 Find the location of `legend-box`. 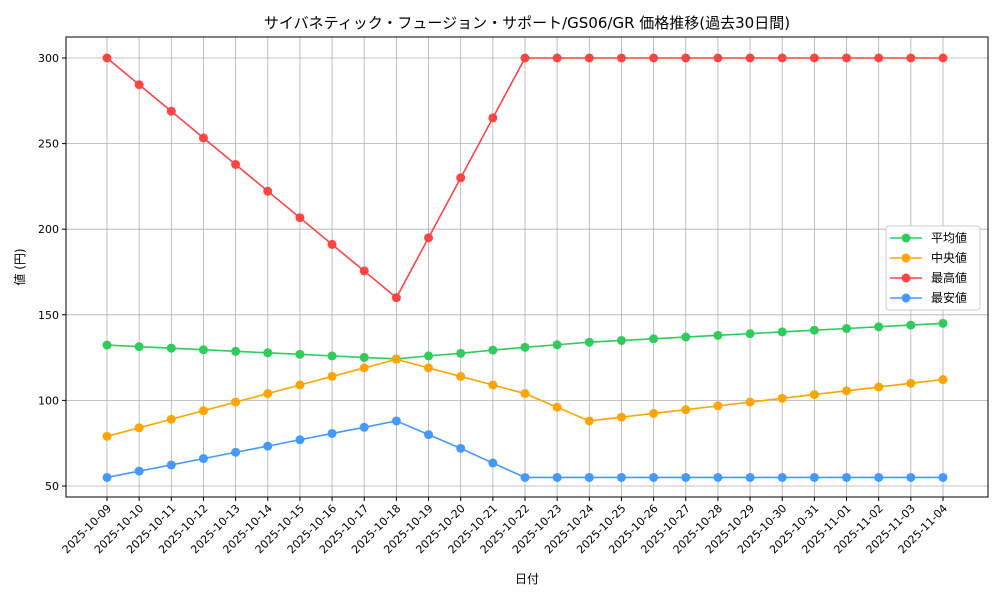

legend-box is located at coordinates (933, 268).